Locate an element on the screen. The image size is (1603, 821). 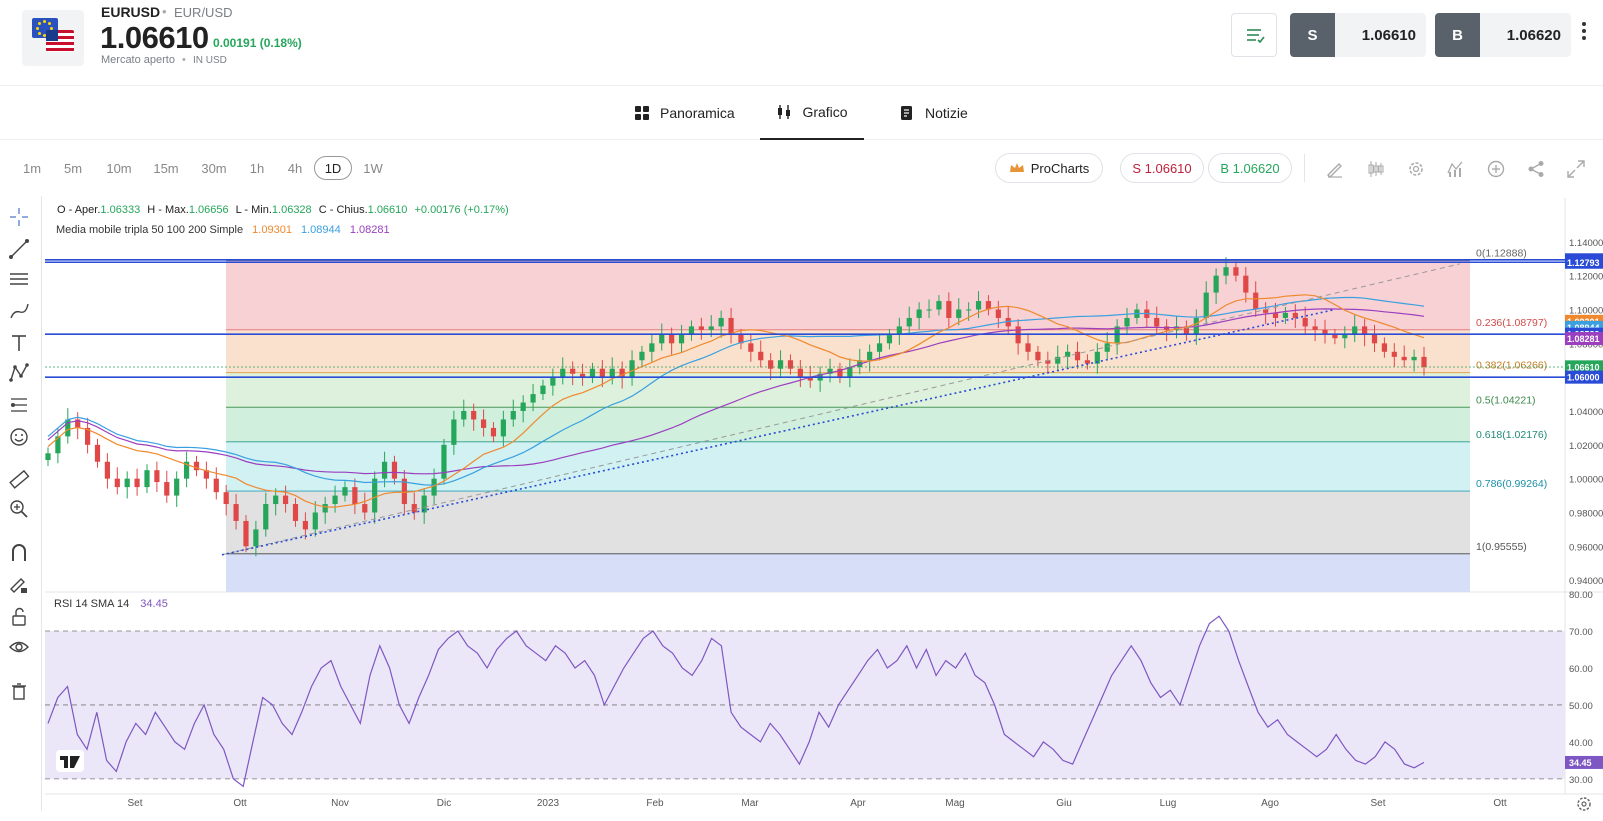
current-price: 1.06610 is located at coordinates (154, 37).